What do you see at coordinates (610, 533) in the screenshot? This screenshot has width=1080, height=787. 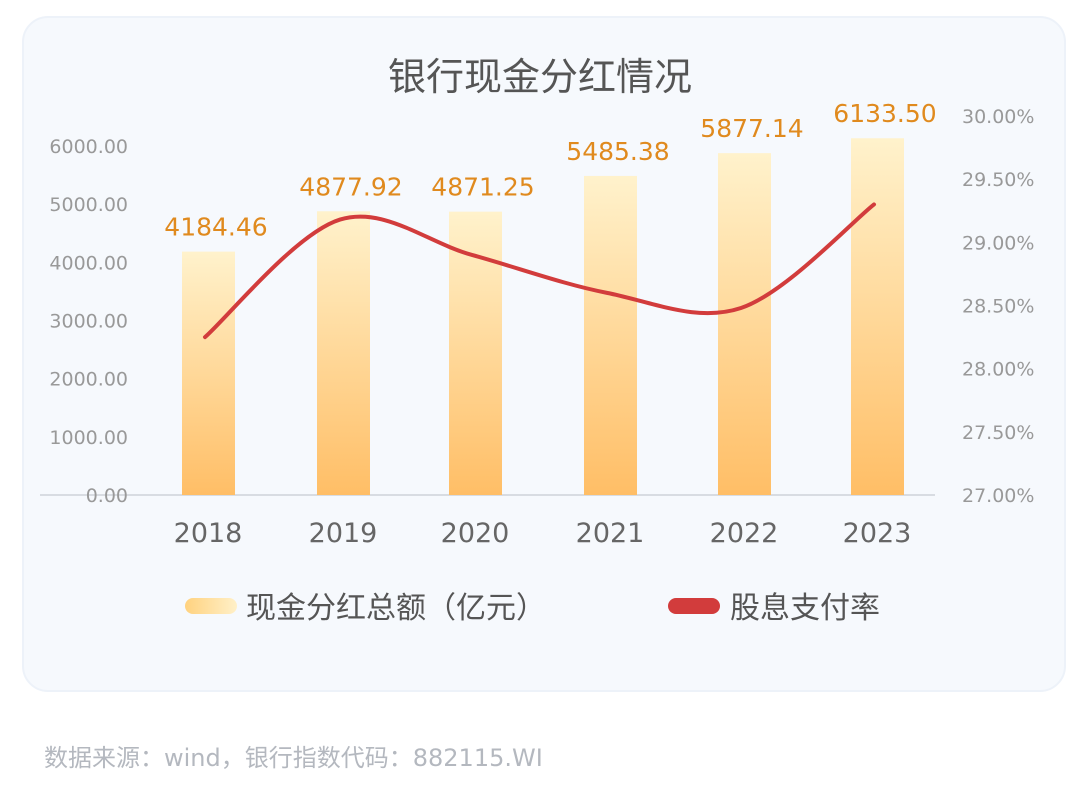 I see `x-axis-tick: 2021` at bounding box center [610, 533].